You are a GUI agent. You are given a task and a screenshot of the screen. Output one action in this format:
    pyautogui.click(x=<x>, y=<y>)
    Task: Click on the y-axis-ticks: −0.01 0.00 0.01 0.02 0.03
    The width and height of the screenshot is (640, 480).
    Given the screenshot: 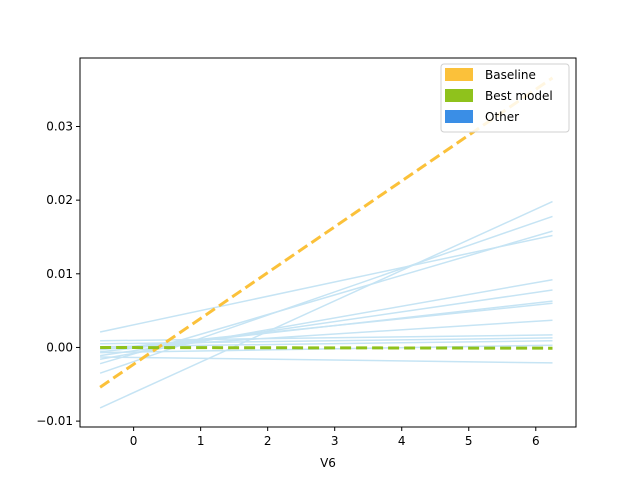 What is the action you would take?
    pyautogui.click(x=58, y=273)
    